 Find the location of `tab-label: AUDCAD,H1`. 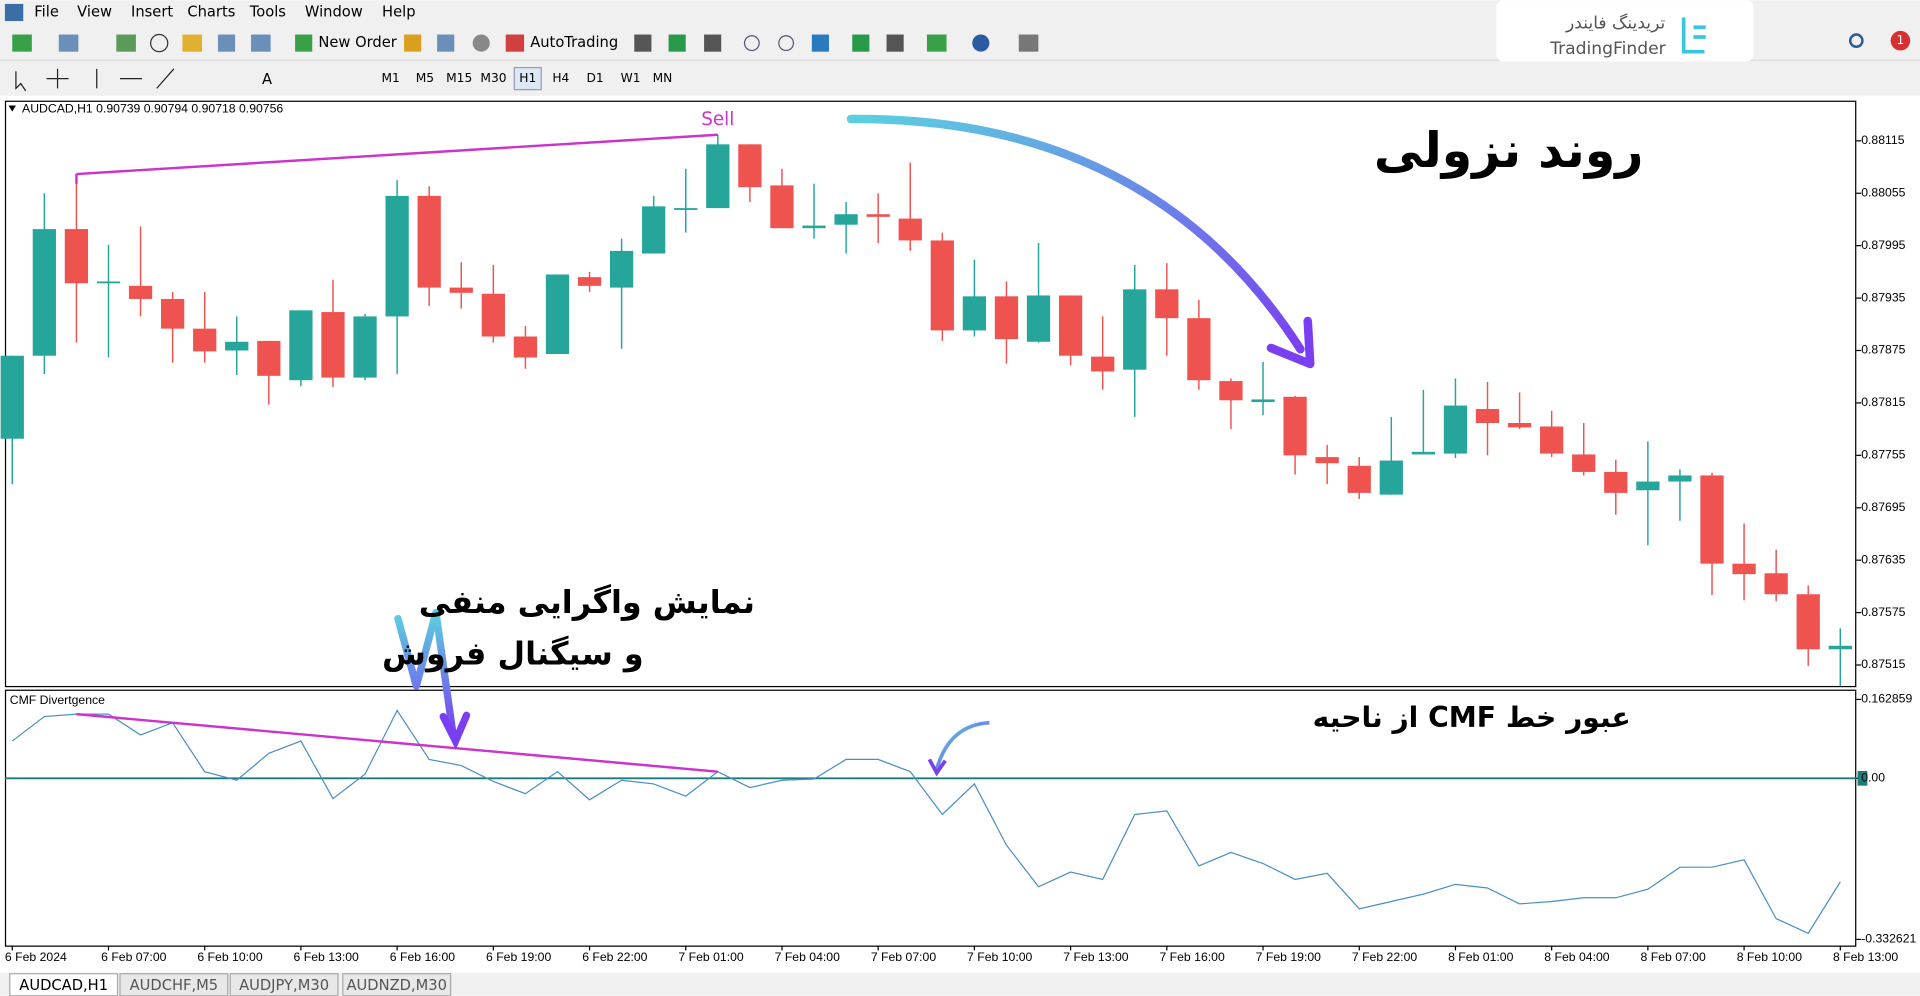

tab-label: AUDCAD,H1 is located at coordinates (63, 985).